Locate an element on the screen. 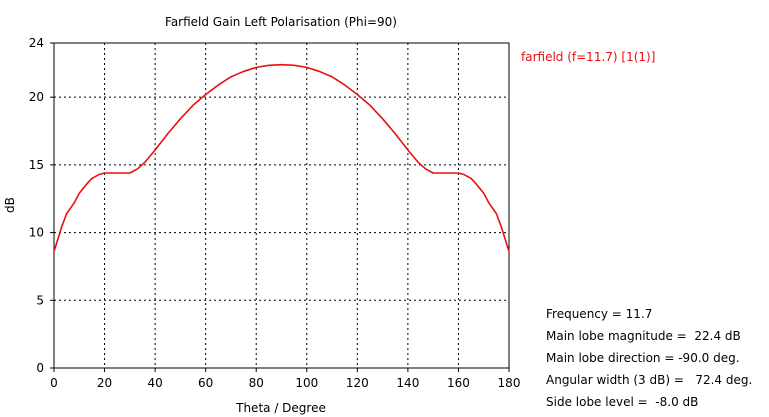 This screenshot has width=769, height=417. x-tick-label: 60 is located at coordinates (205, 383).